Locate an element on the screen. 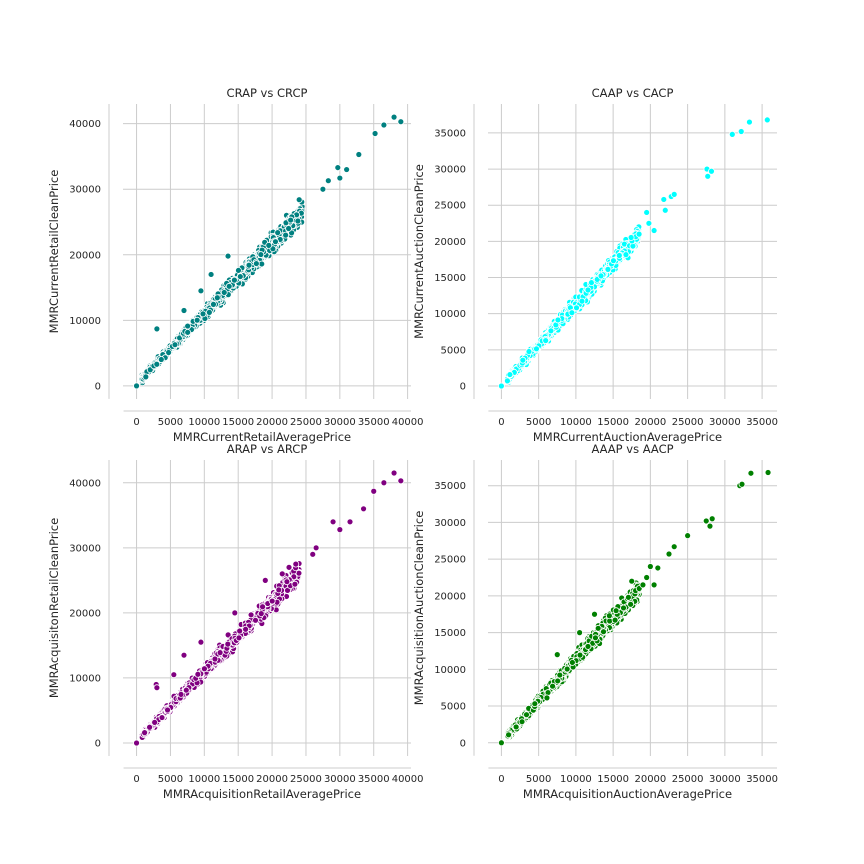  y-tick-label: 0 is located at coordinates (98, 386).